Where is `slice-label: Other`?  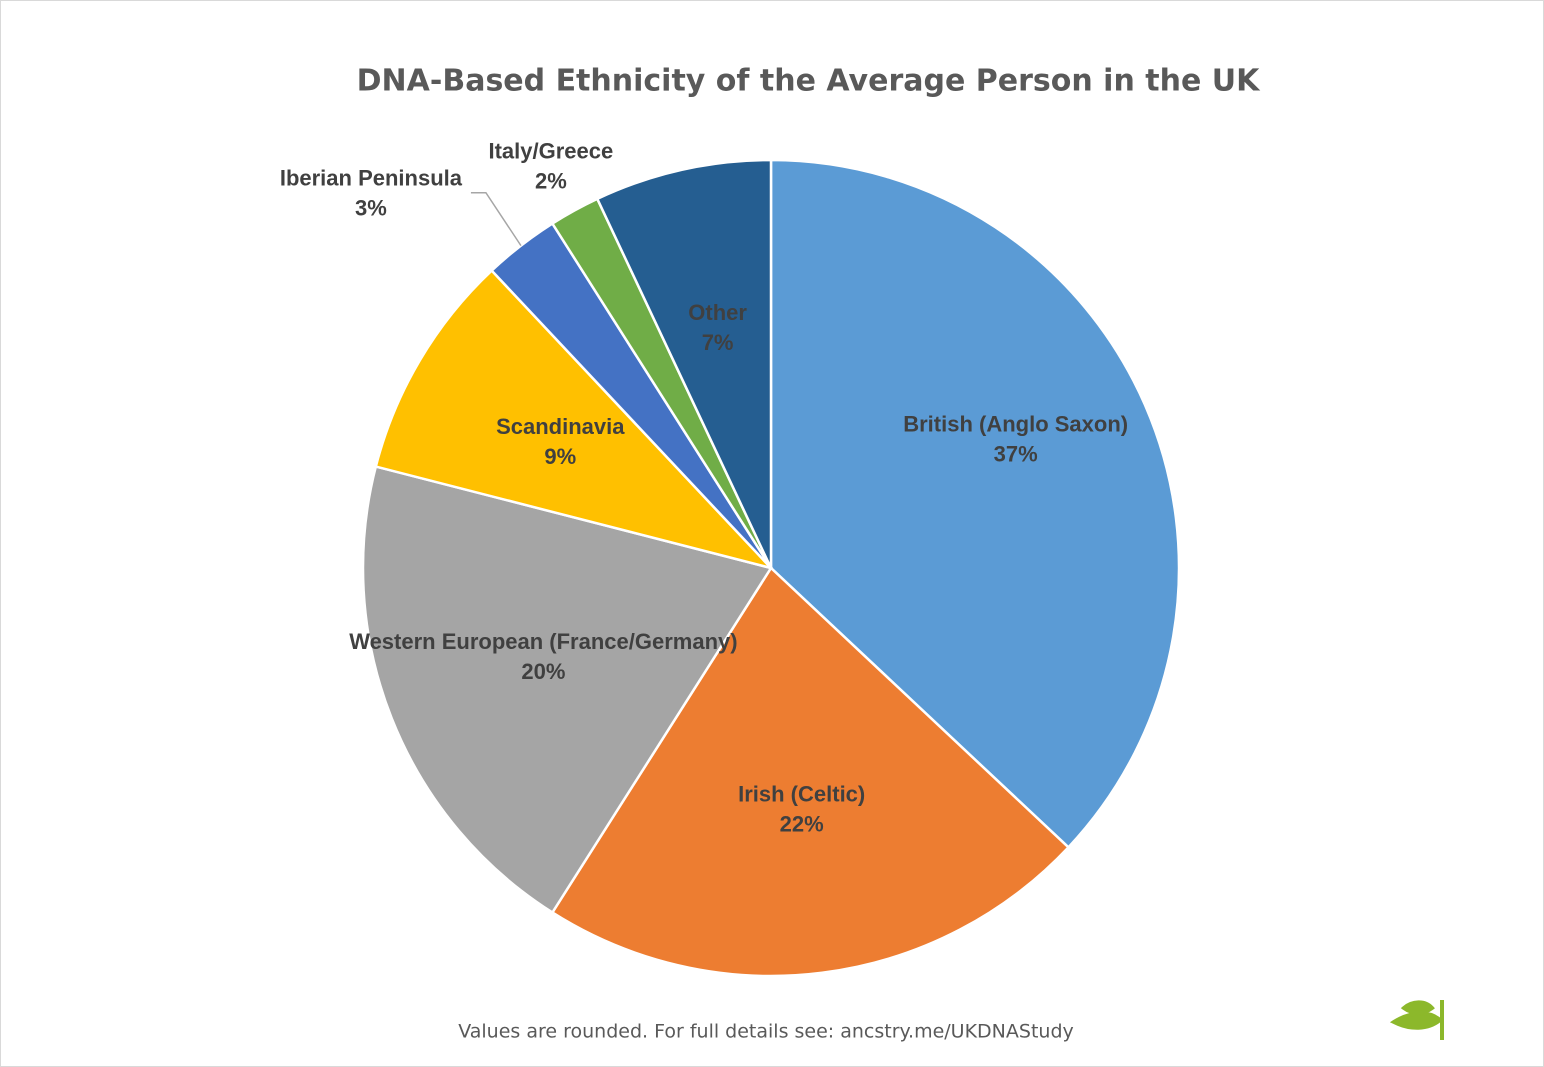 slice-label: Other is located at coordinates (717, 312).